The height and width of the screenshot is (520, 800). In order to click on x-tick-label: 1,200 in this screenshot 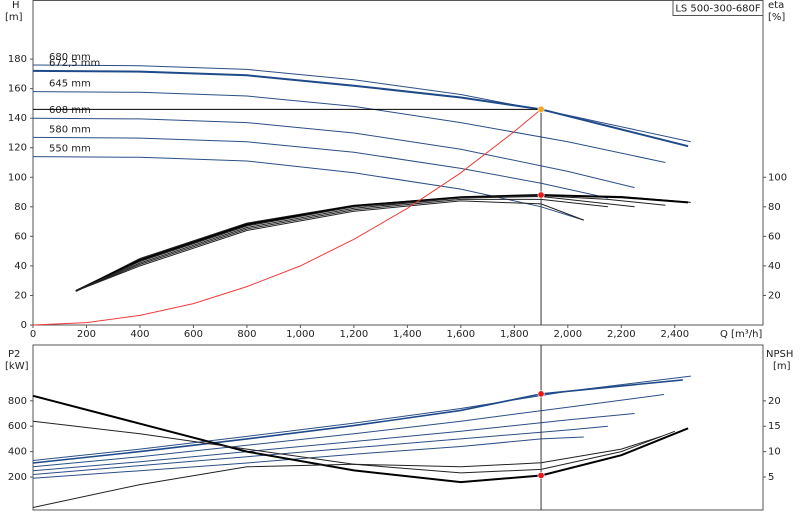, I will do `click(354, 334)`.